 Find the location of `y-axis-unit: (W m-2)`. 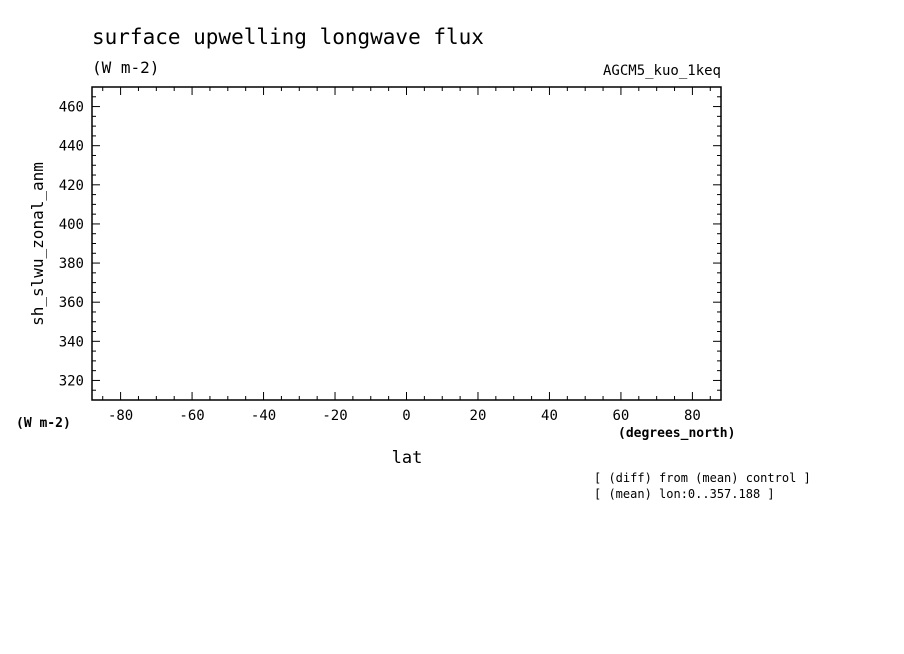

y-axis-unit: (W m-2) is located at coordinates (43, 423).